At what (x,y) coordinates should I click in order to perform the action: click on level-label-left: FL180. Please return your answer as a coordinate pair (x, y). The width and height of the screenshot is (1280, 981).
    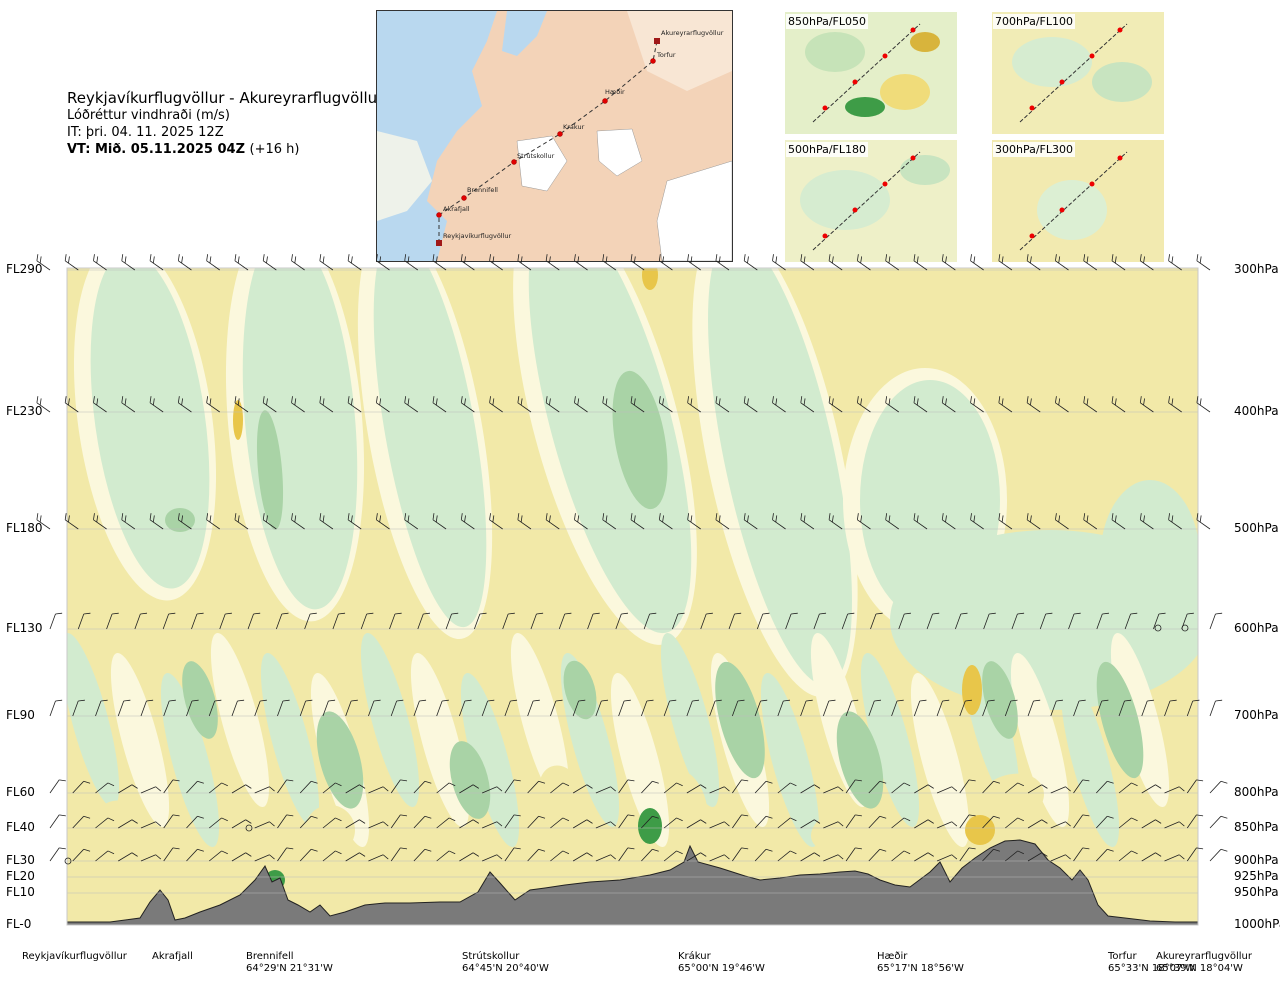
    Looking at the image, I should click on (24, 528).